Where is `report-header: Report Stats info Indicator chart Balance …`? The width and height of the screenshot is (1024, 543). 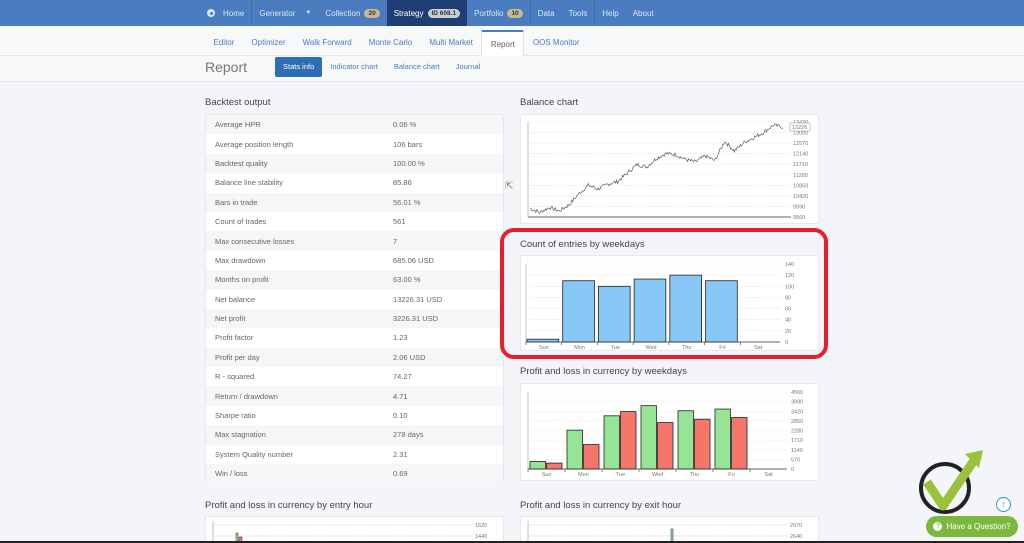
report-header: Report Stats info Indicator chart Balance … is located at coordinates (512, 69).